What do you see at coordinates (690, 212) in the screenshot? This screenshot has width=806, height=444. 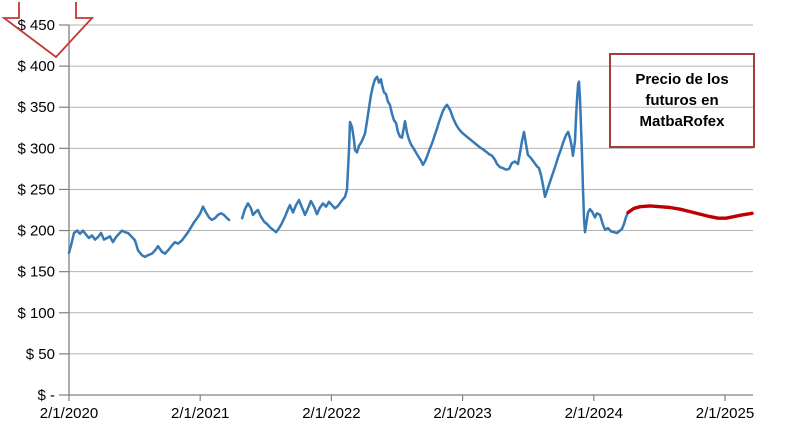 I see `futures-series-line` at bounding box center [690, 212].